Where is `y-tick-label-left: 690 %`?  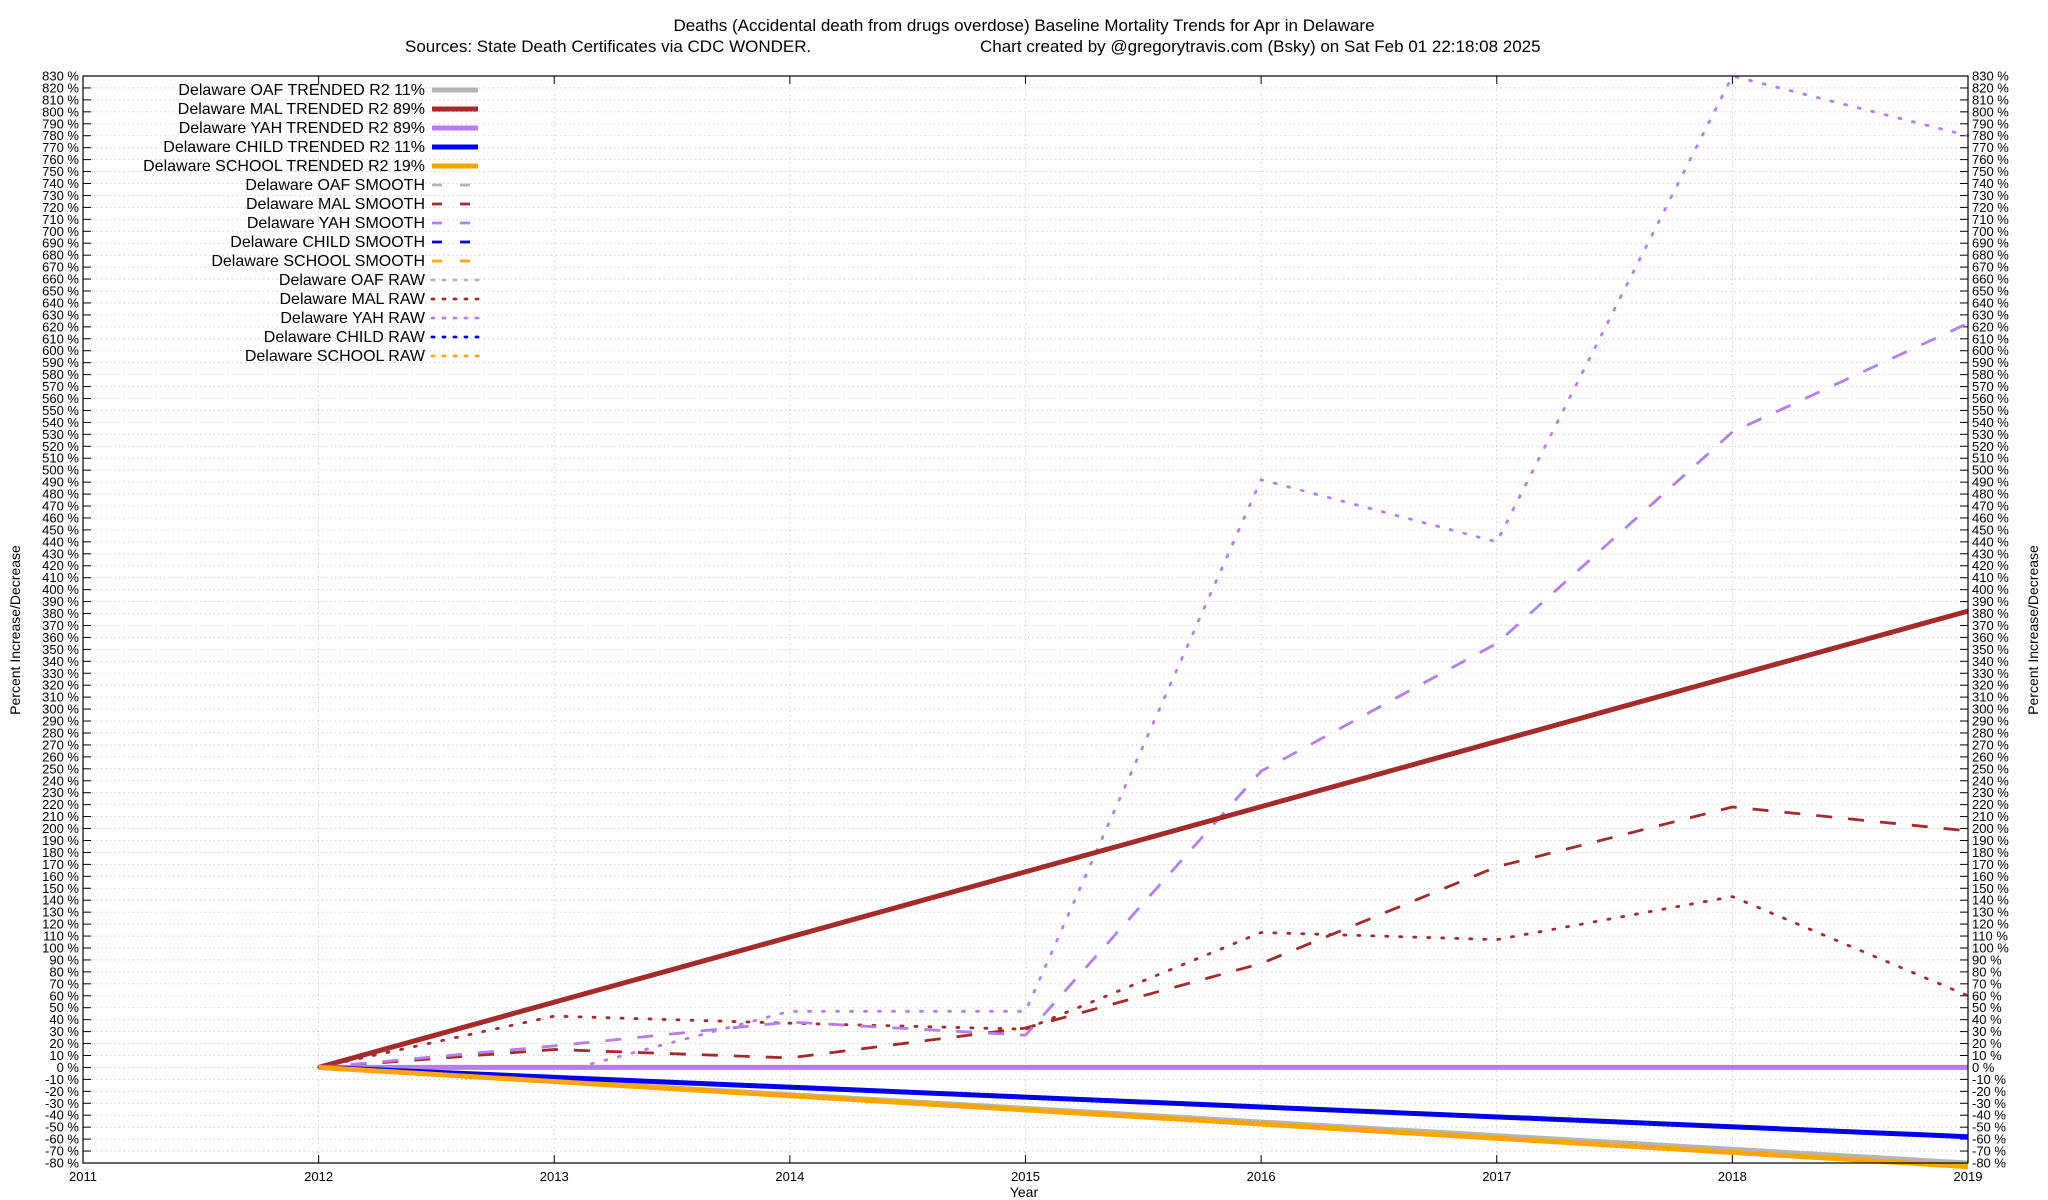 y-tick-label-left: 690 % is located at coordinates (60, 243).